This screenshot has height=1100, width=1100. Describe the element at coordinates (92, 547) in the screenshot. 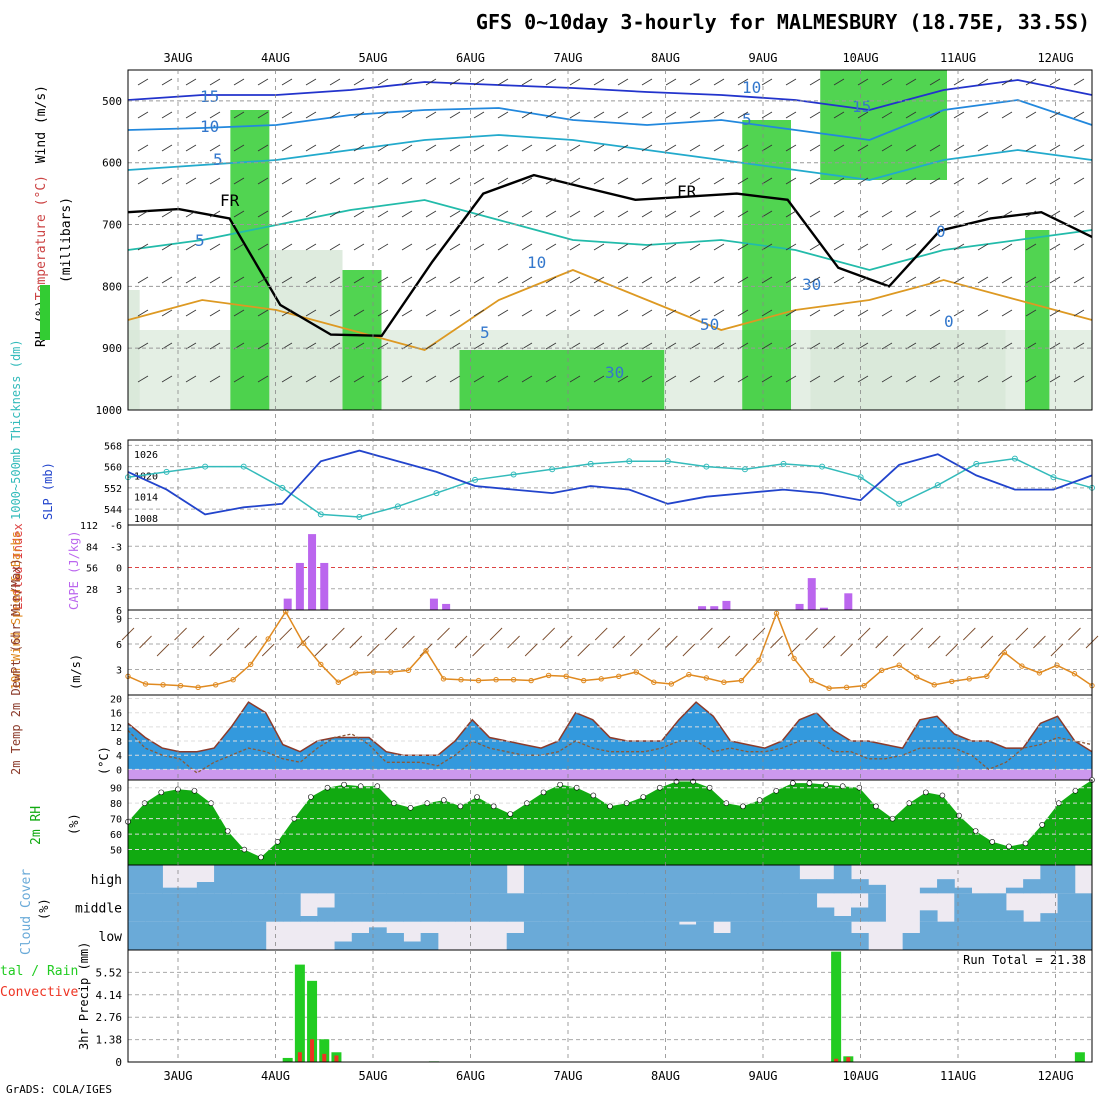

I see `y-tick-label-right: 84` at that location.